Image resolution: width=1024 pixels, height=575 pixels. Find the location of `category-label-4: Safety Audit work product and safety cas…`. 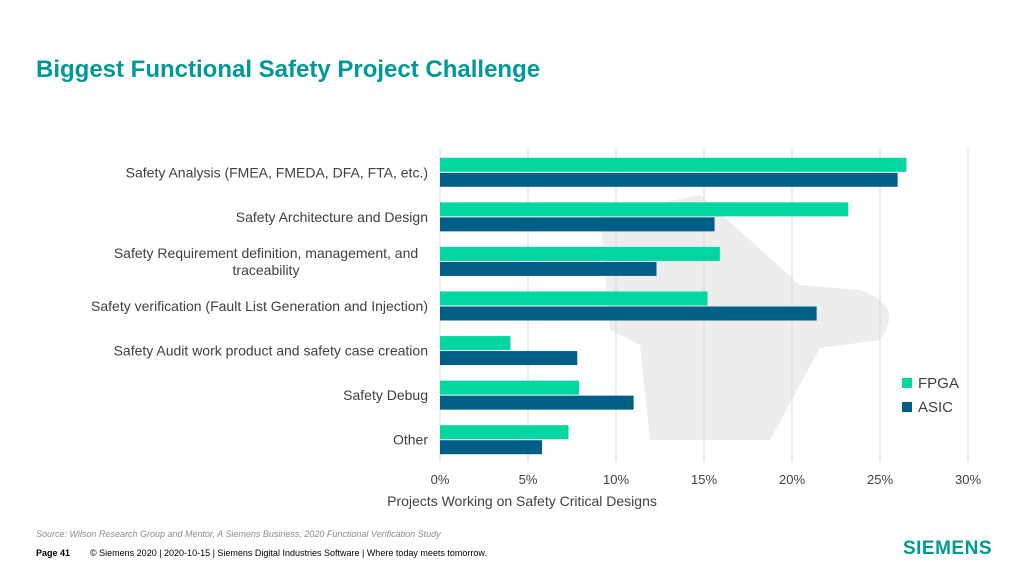

category-label-4: Safety Audit work product and safety cas… is located at coordinates (271, 351).